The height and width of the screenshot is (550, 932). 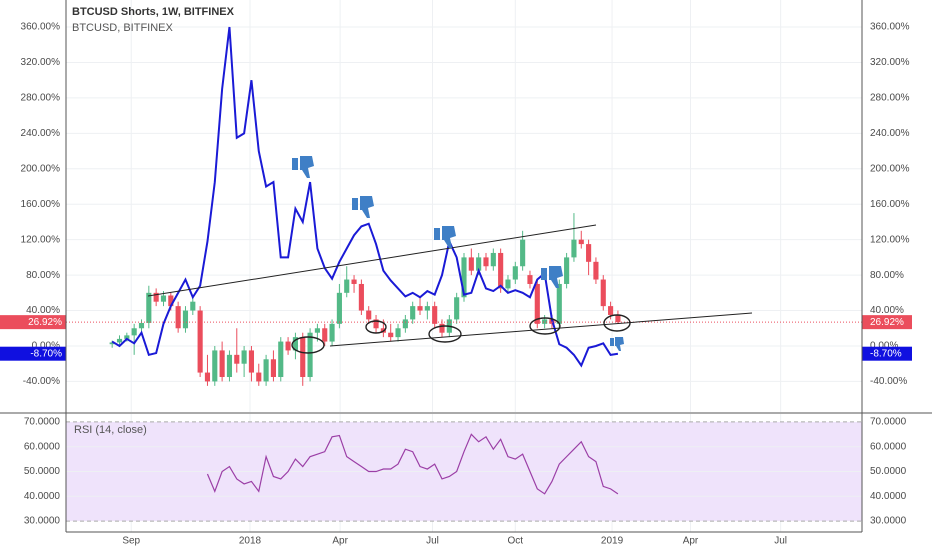 What do you see at coordinates (890, 27) in the screenshot?
I see `y-tick-label: 360.00%` at bounding box center [890, 27].